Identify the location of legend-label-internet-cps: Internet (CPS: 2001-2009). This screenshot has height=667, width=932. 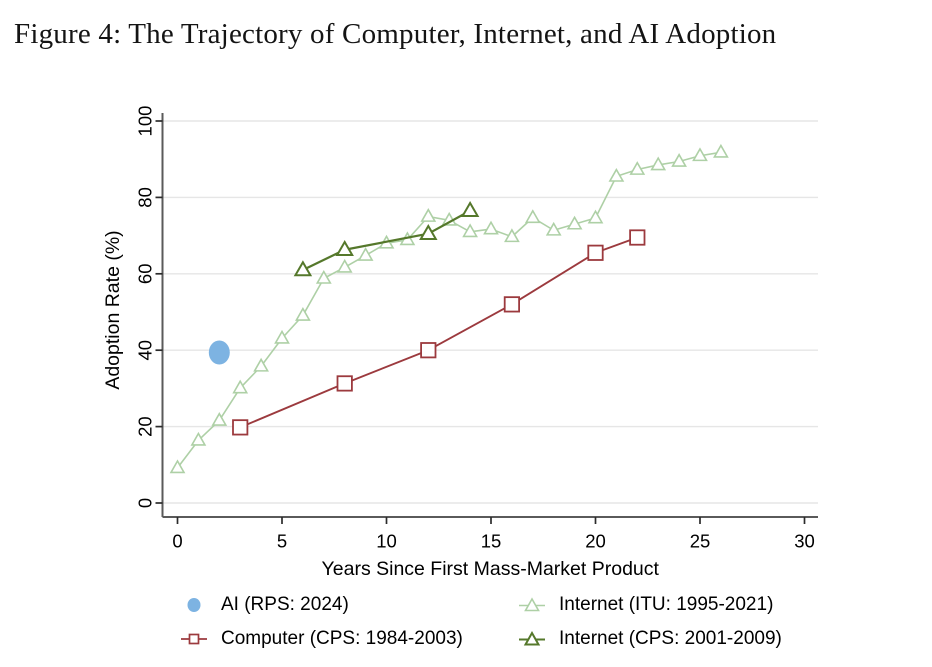
(670, 638).